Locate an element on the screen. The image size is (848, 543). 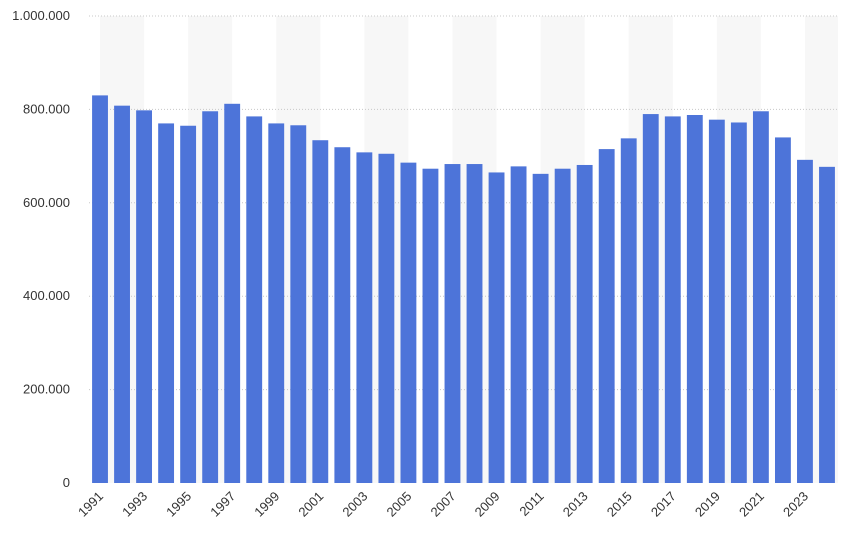
x-tick-label: 2005 is located at coordinates (398, 504).